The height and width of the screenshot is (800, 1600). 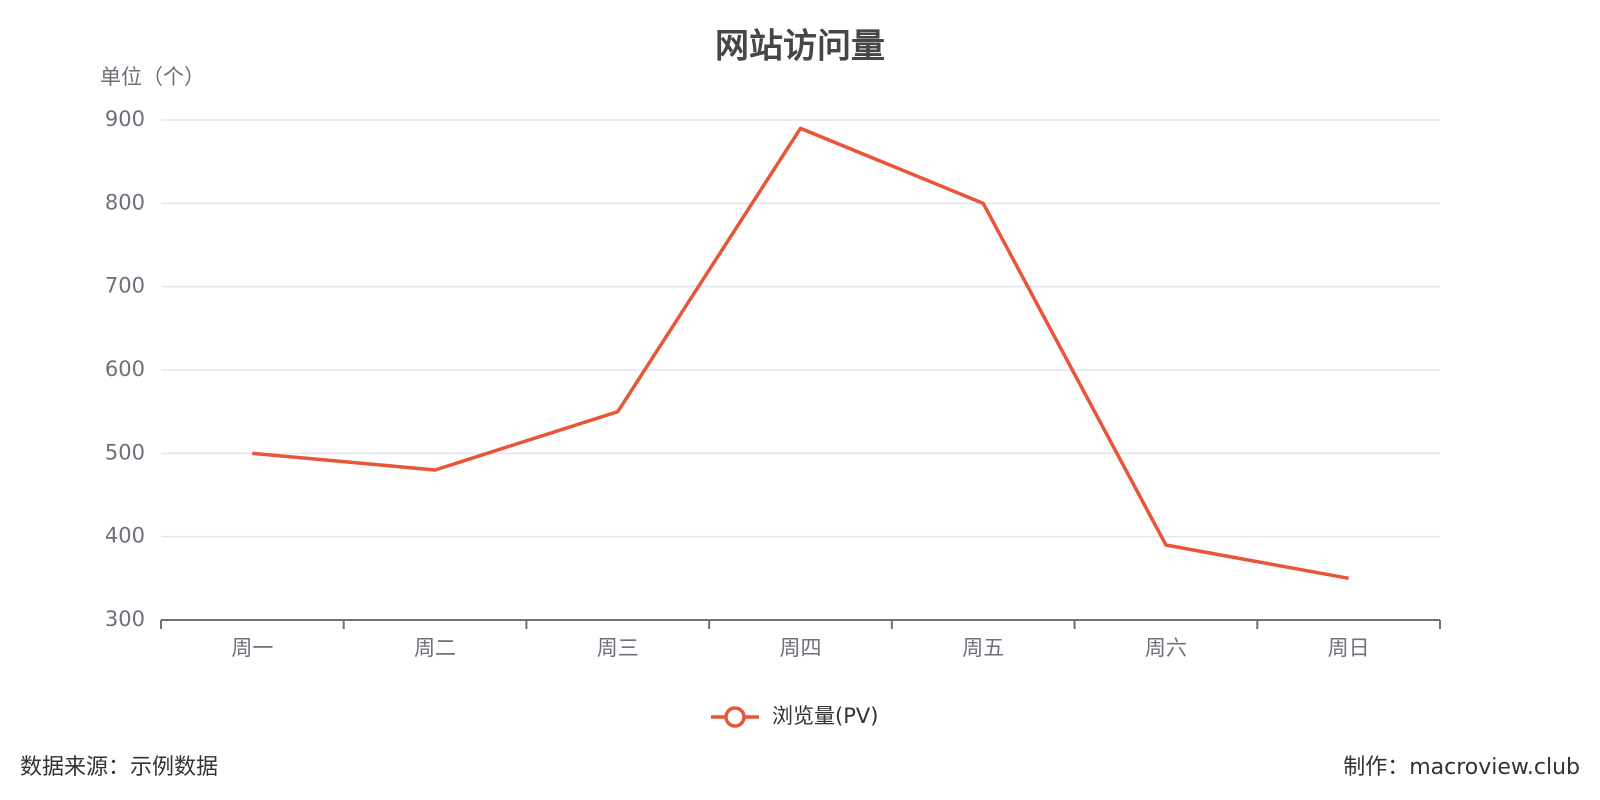 What do you see at coordinates (1349, 648) in the screenshot?
I see `x-tick-label: 周日` at bounding box center [1349, 648].